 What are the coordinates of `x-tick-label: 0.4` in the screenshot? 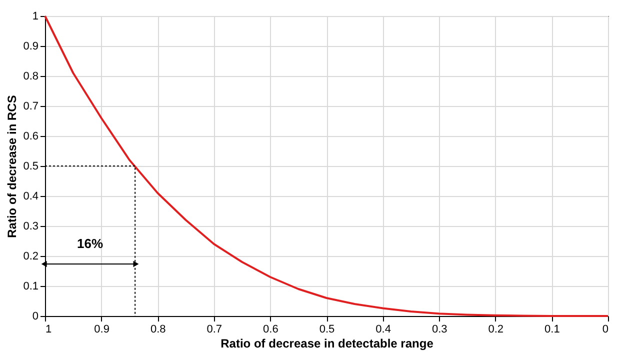 It's located at (383, 330).